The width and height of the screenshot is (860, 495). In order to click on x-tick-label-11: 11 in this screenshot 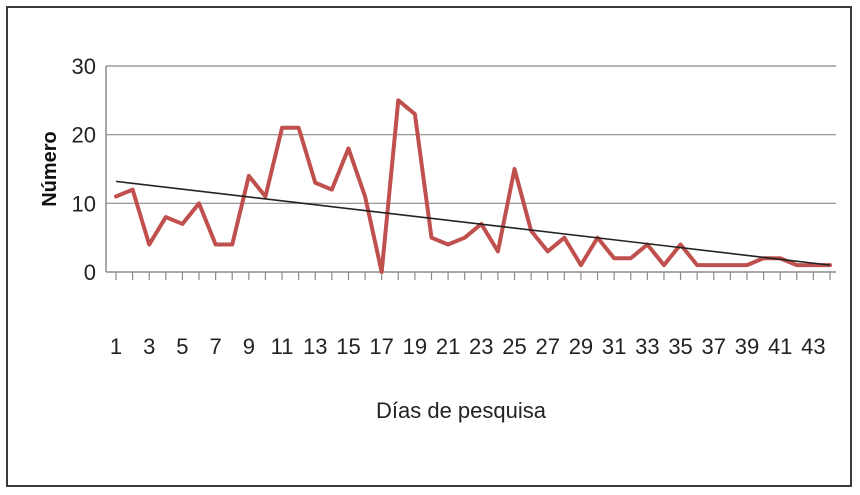, I will do `click(282, 346)`.